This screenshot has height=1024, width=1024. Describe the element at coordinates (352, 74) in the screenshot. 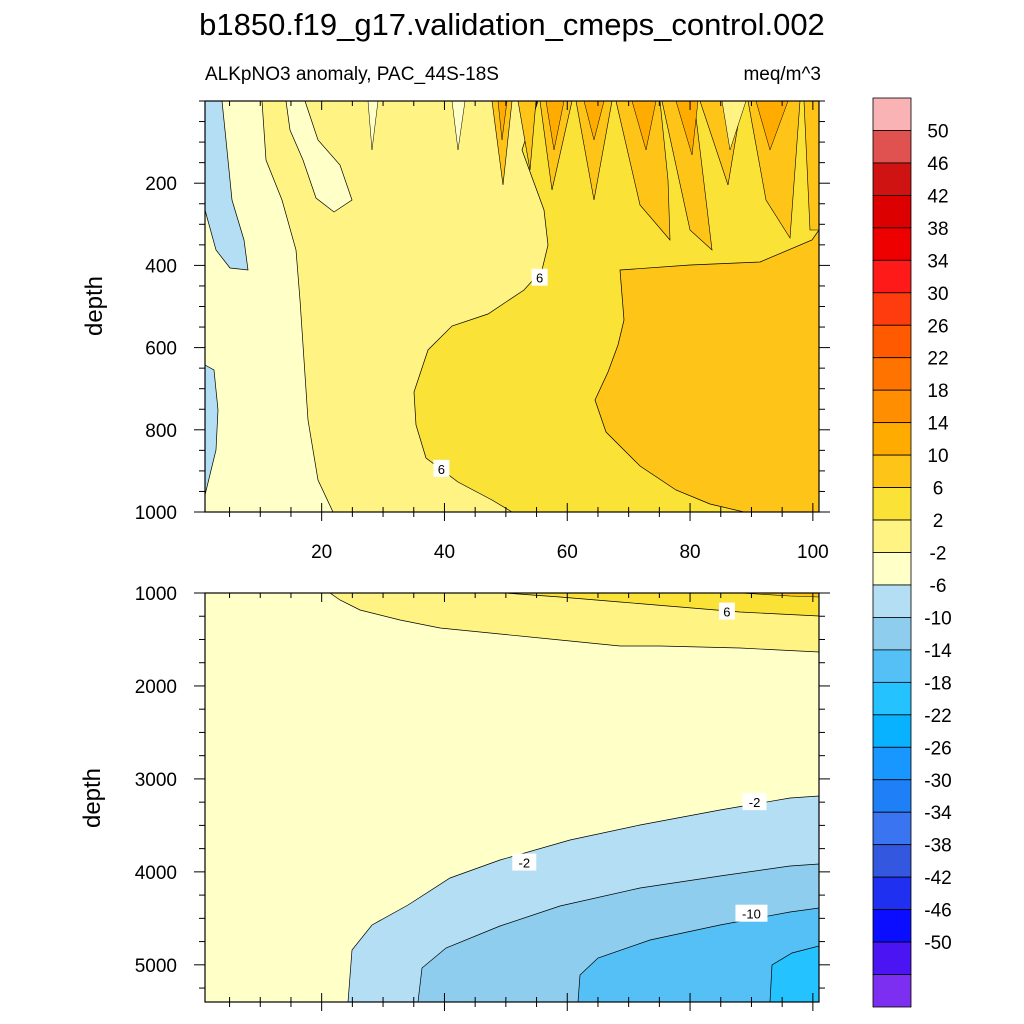

I see `panel-subtitle: ALKpNO3 anomaly, PAC_44S-18S` at that location.